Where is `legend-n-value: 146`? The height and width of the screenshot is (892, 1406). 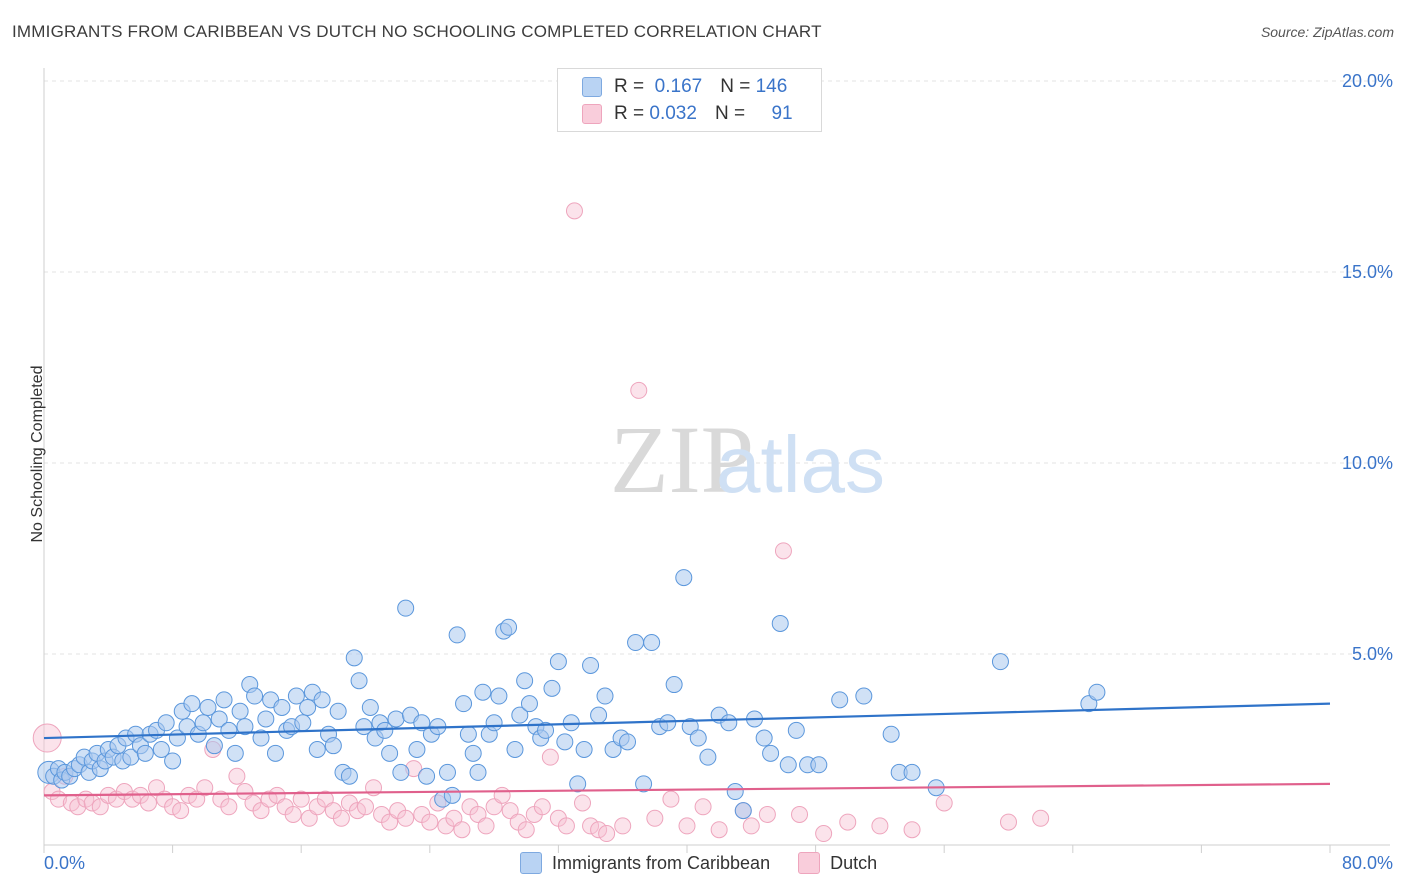
legend-n-value: 146 is located at coordinates (771, 86).